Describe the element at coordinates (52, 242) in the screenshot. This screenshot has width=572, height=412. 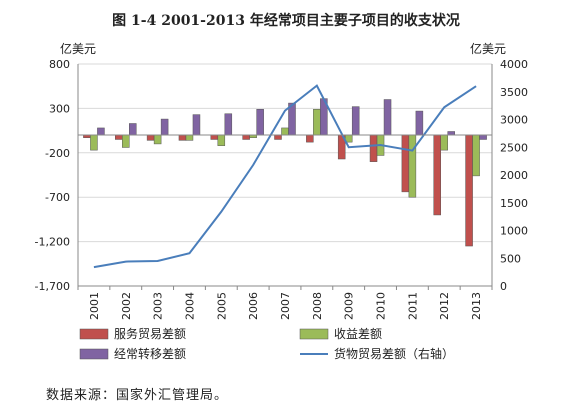
I see `left-tick-label: -1,200` at that location.